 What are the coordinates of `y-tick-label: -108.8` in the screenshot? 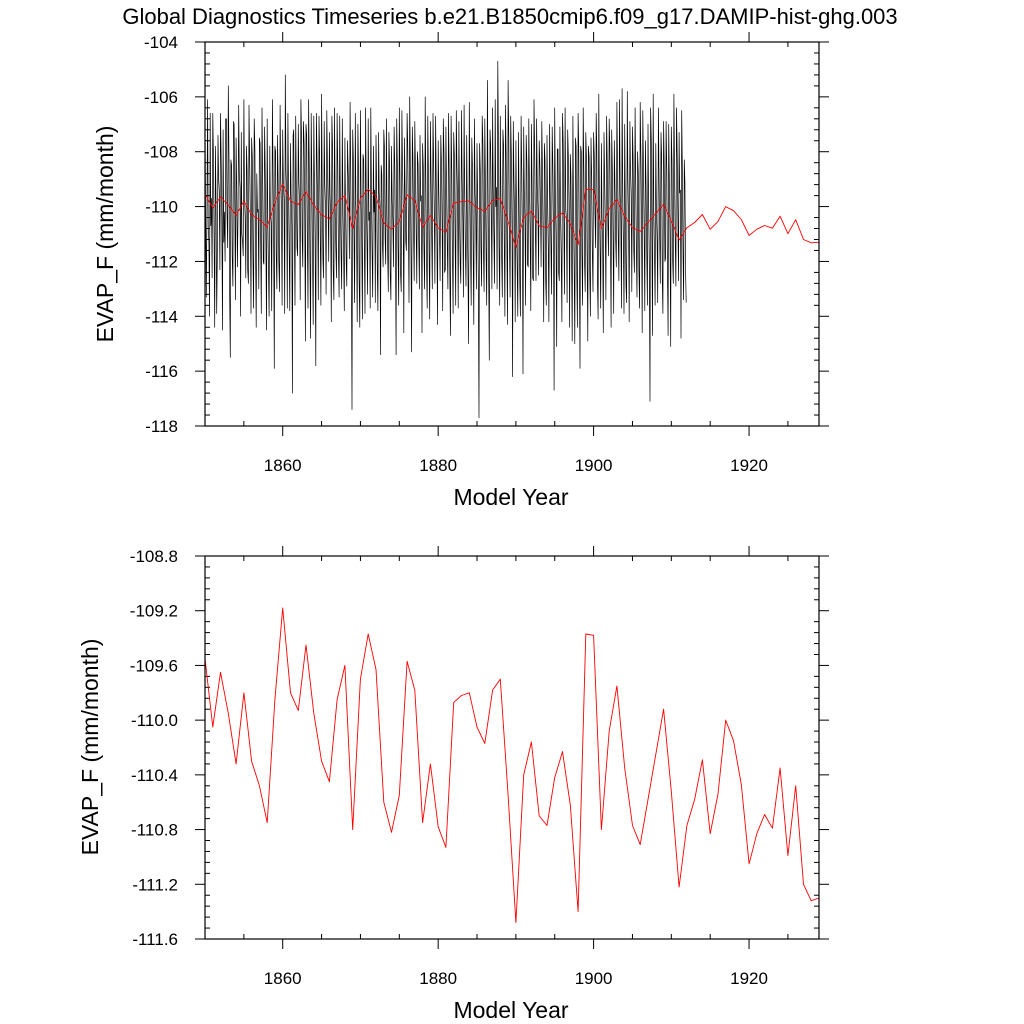 It's located at (154, 556).